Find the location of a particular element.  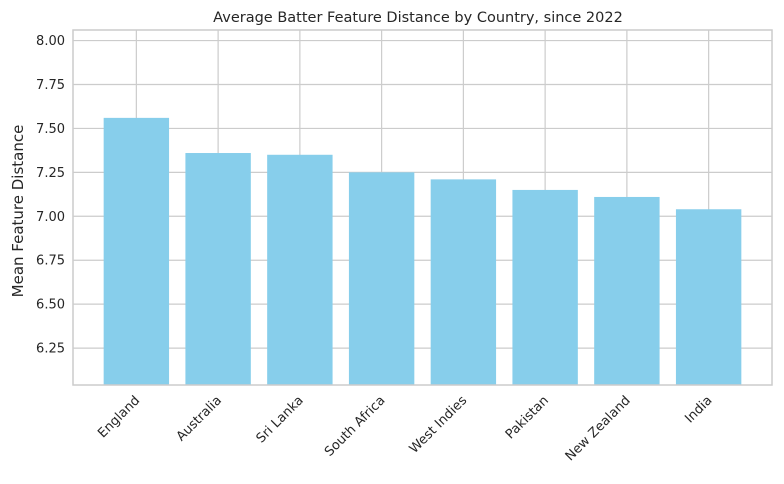

y-tick-label: 6.75 is located at coordinates (50, 261).